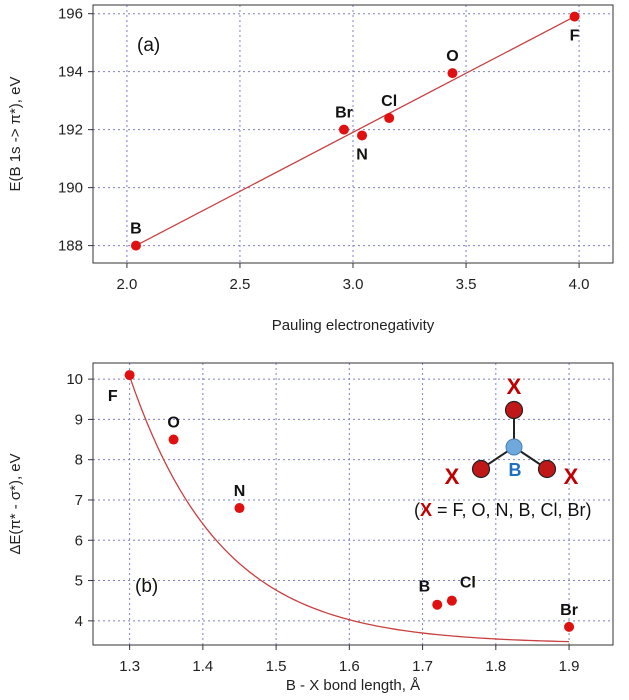 The width and height of the screenshot is (629, 700). I want to click on chart-a-point-label: Br, so click(344, 113).